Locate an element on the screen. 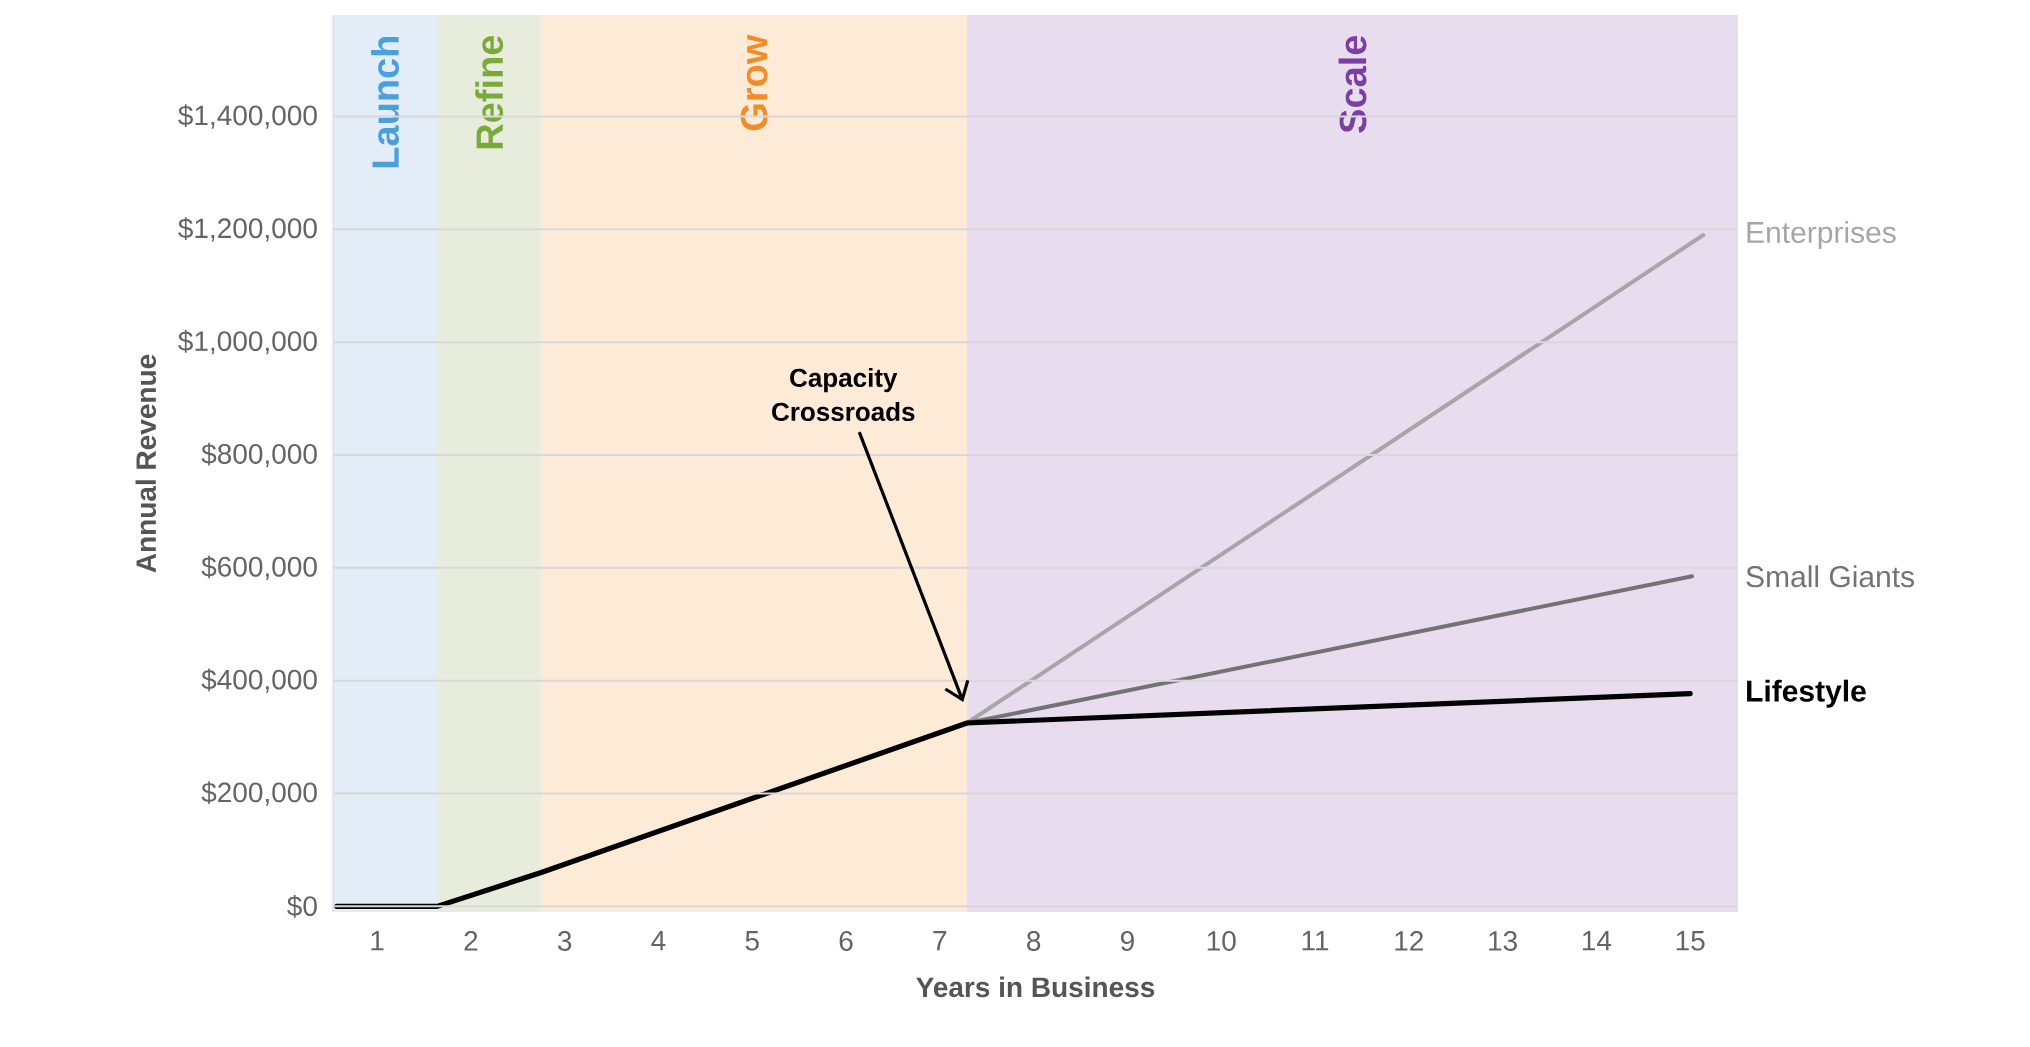 The height and width of the screenshot is (1047, 2030). band-label: Scale is located at coordinates (1352, 84).